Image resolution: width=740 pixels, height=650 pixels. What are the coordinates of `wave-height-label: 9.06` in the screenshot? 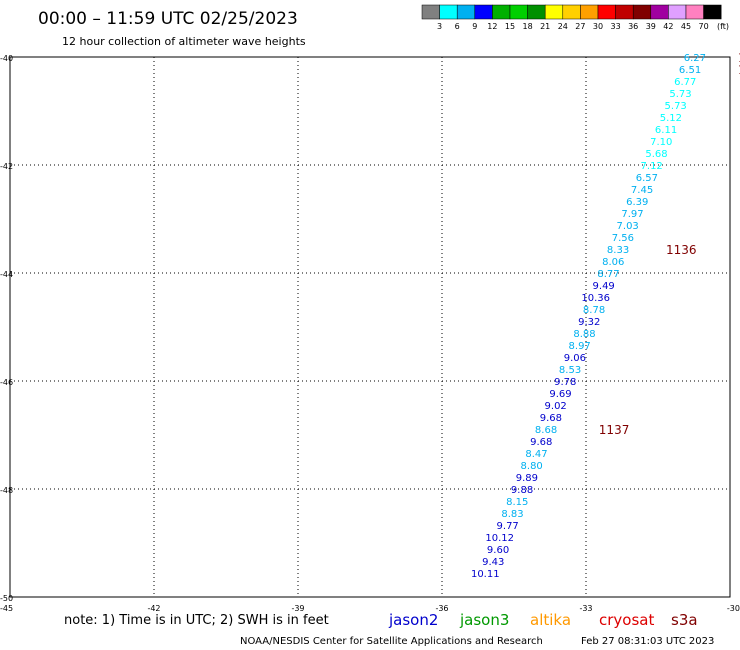 It's located at (575, 358).